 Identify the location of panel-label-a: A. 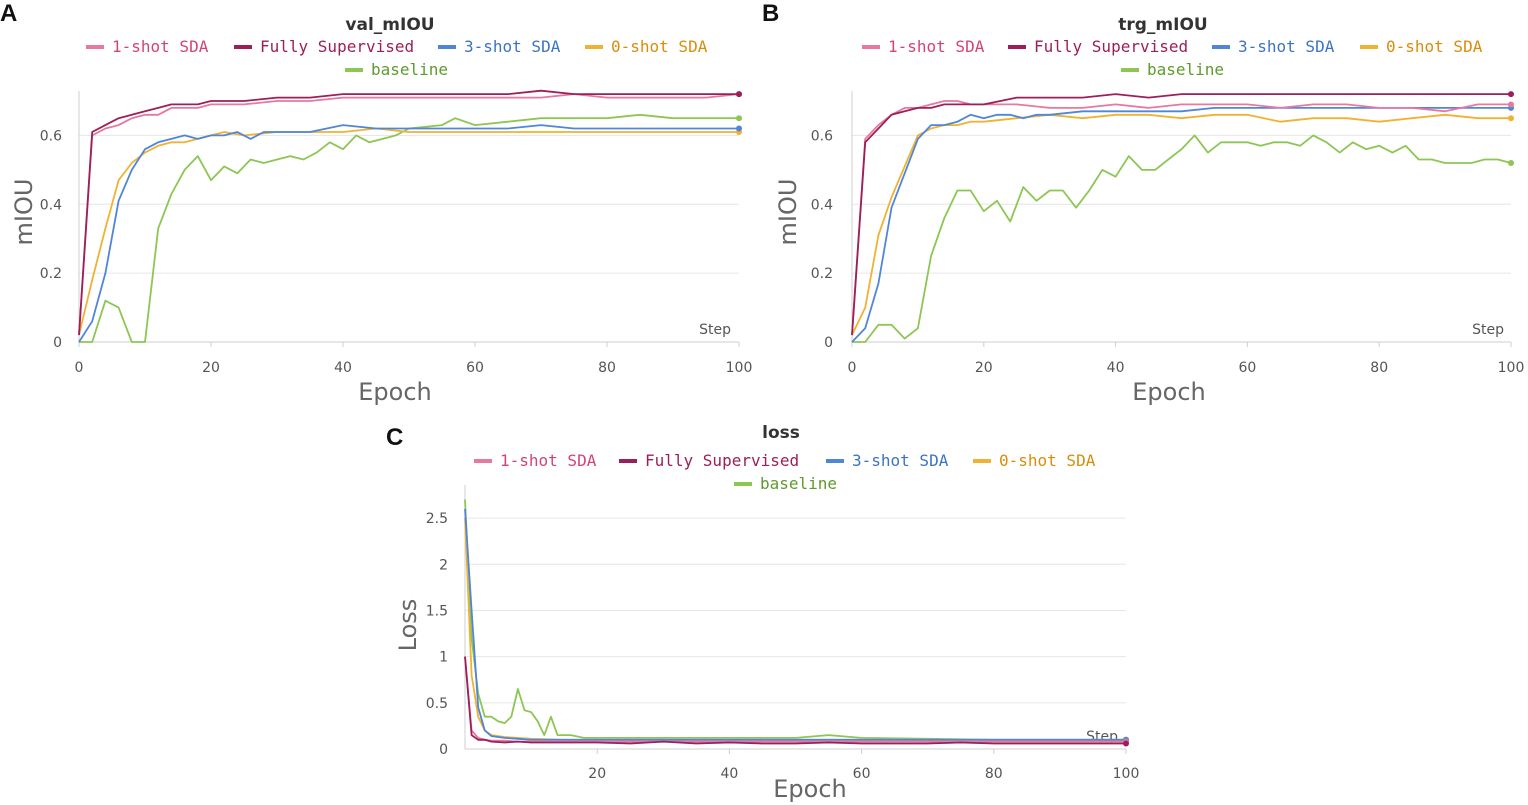
(9, 13).